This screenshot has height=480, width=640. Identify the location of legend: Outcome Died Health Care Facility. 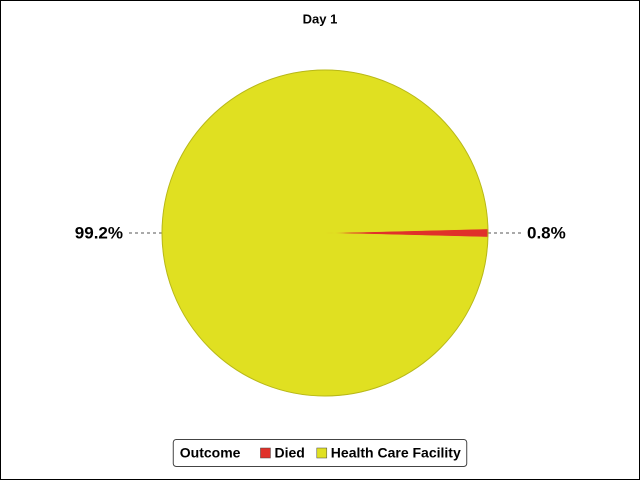
(320, 453).